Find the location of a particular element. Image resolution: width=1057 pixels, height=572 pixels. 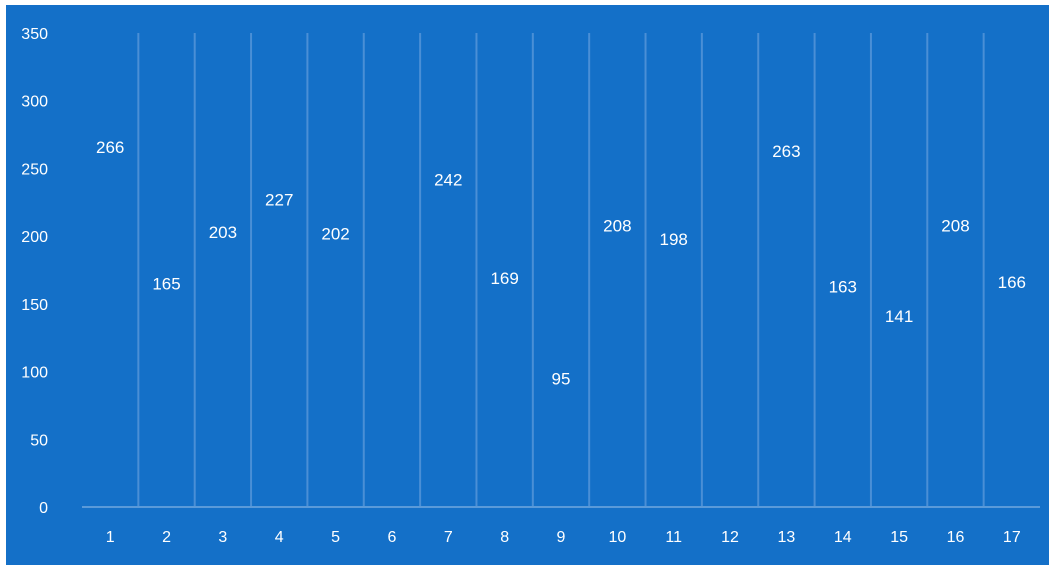

y-tick-label: 0 is located at coordinates (43, 508).